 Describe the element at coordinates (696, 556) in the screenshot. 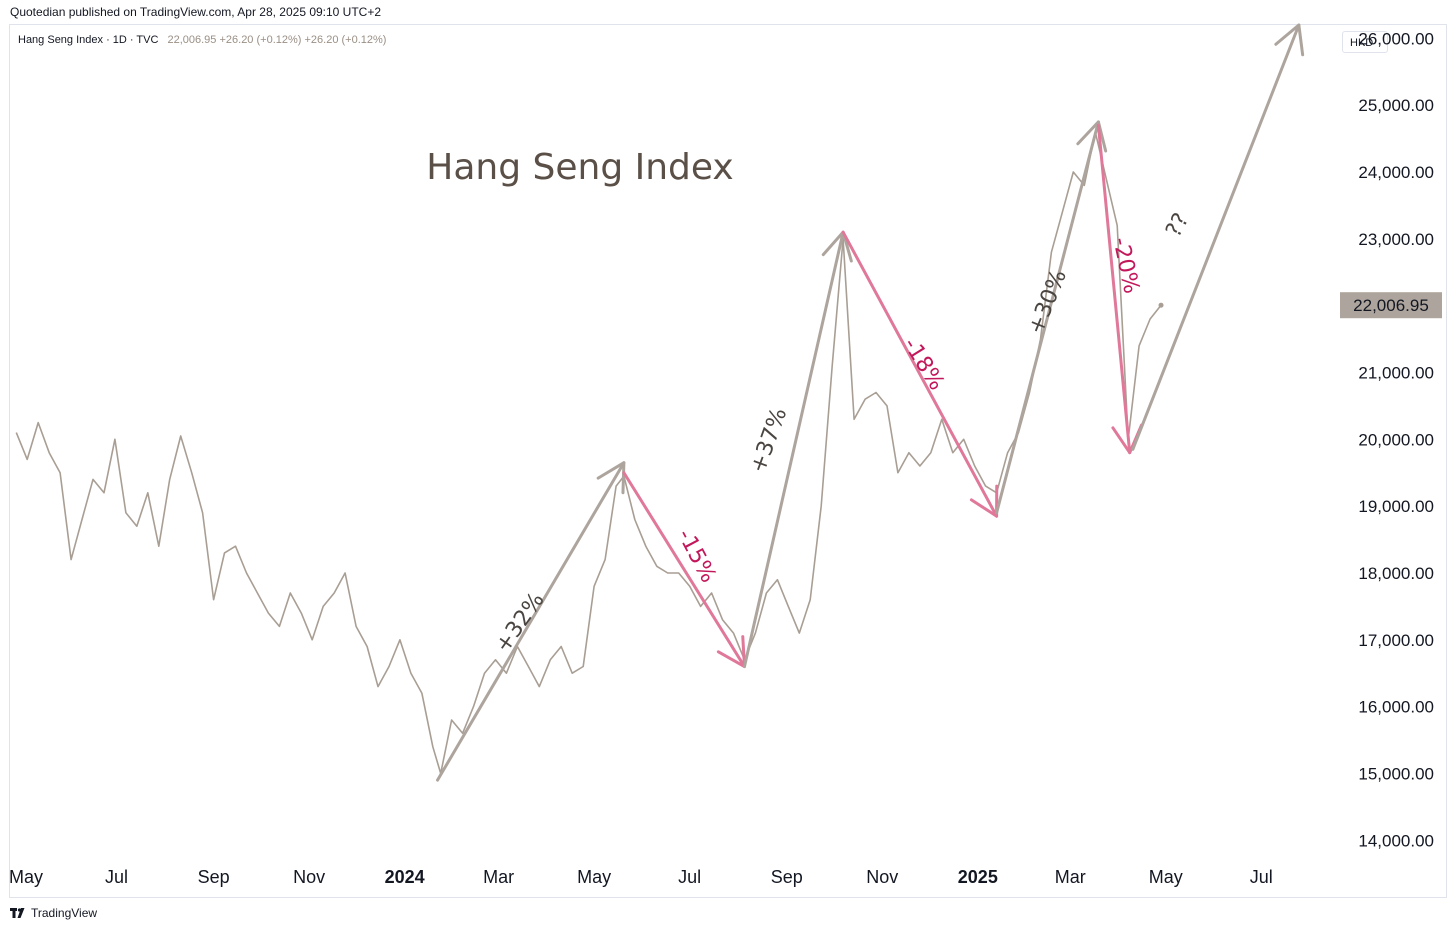

I see `loss-annotation: -15%` at that location.